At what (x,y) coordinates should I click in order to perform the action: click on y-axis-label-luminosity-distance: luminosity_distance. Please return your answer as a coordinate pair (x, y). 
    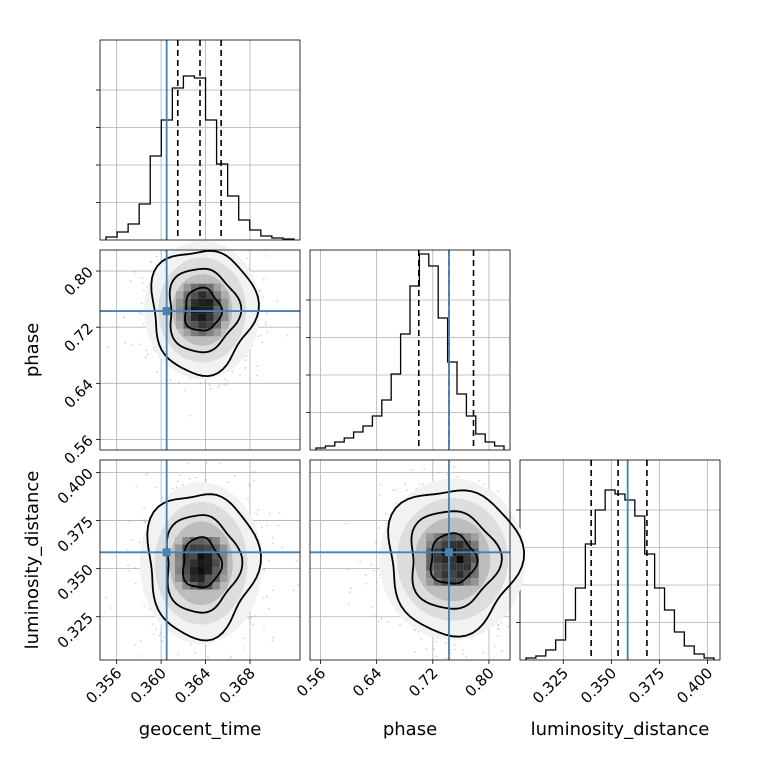
    Looking at the image, I should click on (32, 560).